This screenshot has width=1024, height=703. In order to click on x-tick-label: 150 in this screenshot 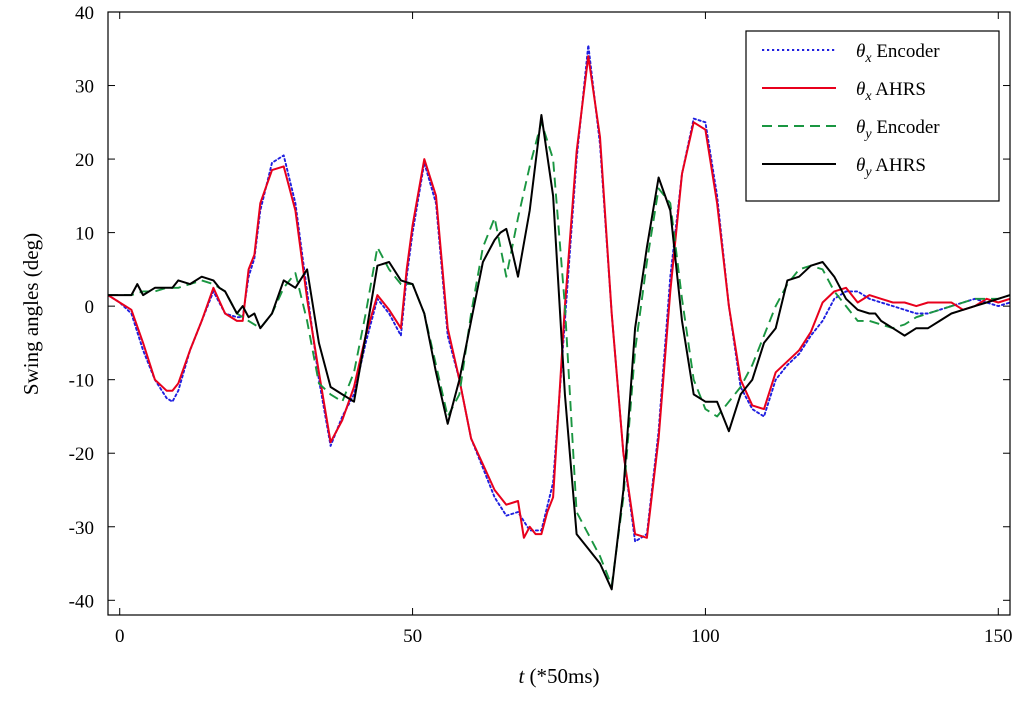, I will do `click(998, 636)`.